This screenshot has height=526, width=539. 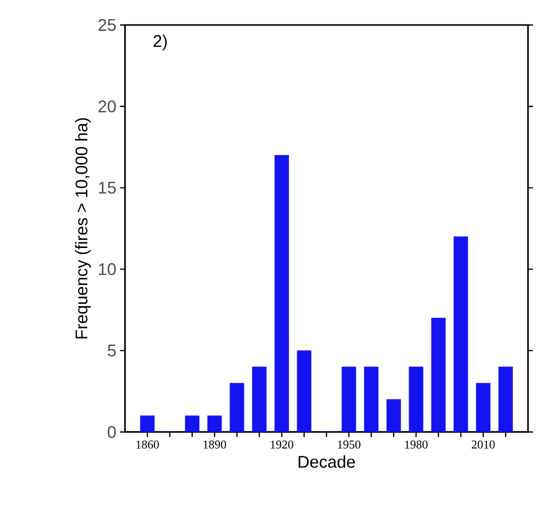 I want to click on y-axis-title: Frequency (fires > 10,000 ha), so click(x=83, y=228).